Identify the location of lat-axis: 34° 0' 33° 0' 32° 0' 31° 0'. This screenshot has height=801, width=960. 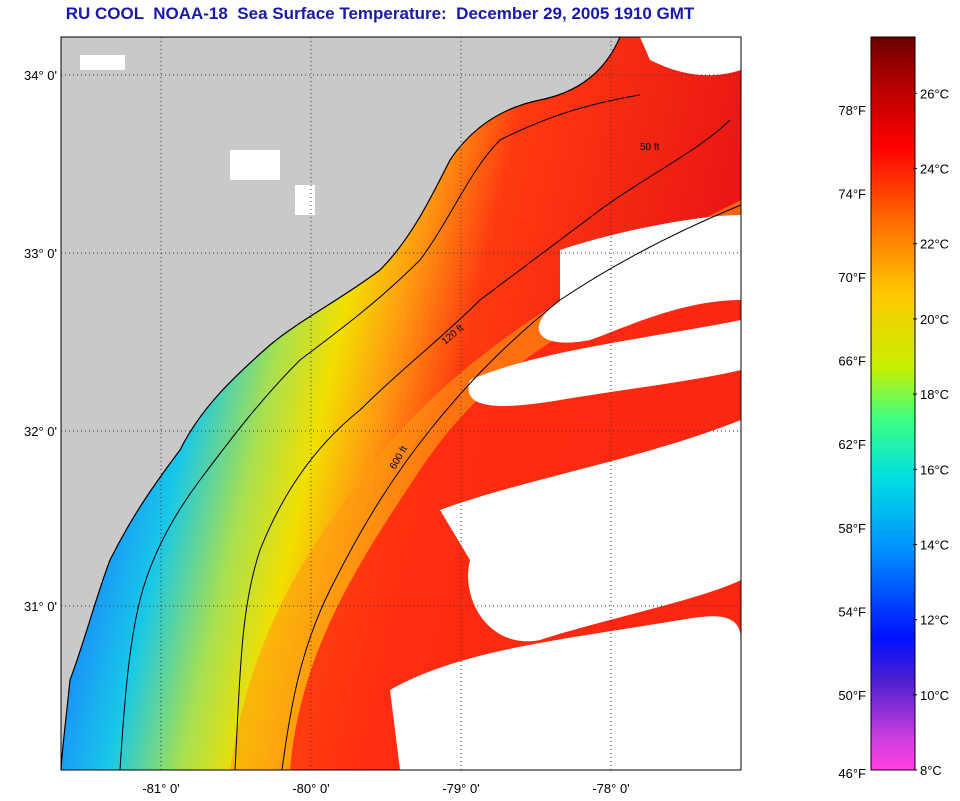
(40, 341).